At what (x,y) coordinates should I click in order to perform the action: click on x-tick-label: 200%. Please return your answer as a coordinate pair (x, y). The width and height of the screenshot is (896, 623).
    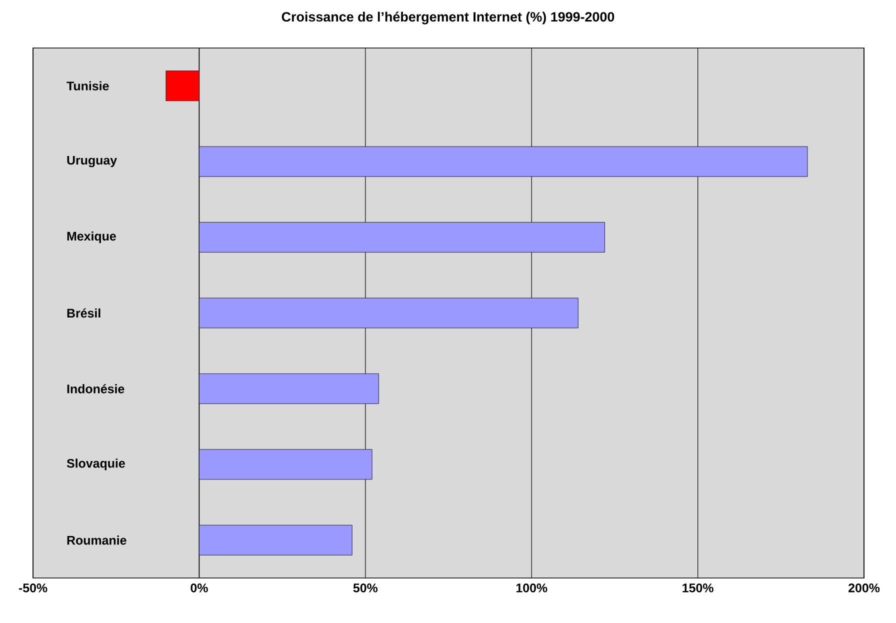
    Looking at the image, I should click on (864, 588).